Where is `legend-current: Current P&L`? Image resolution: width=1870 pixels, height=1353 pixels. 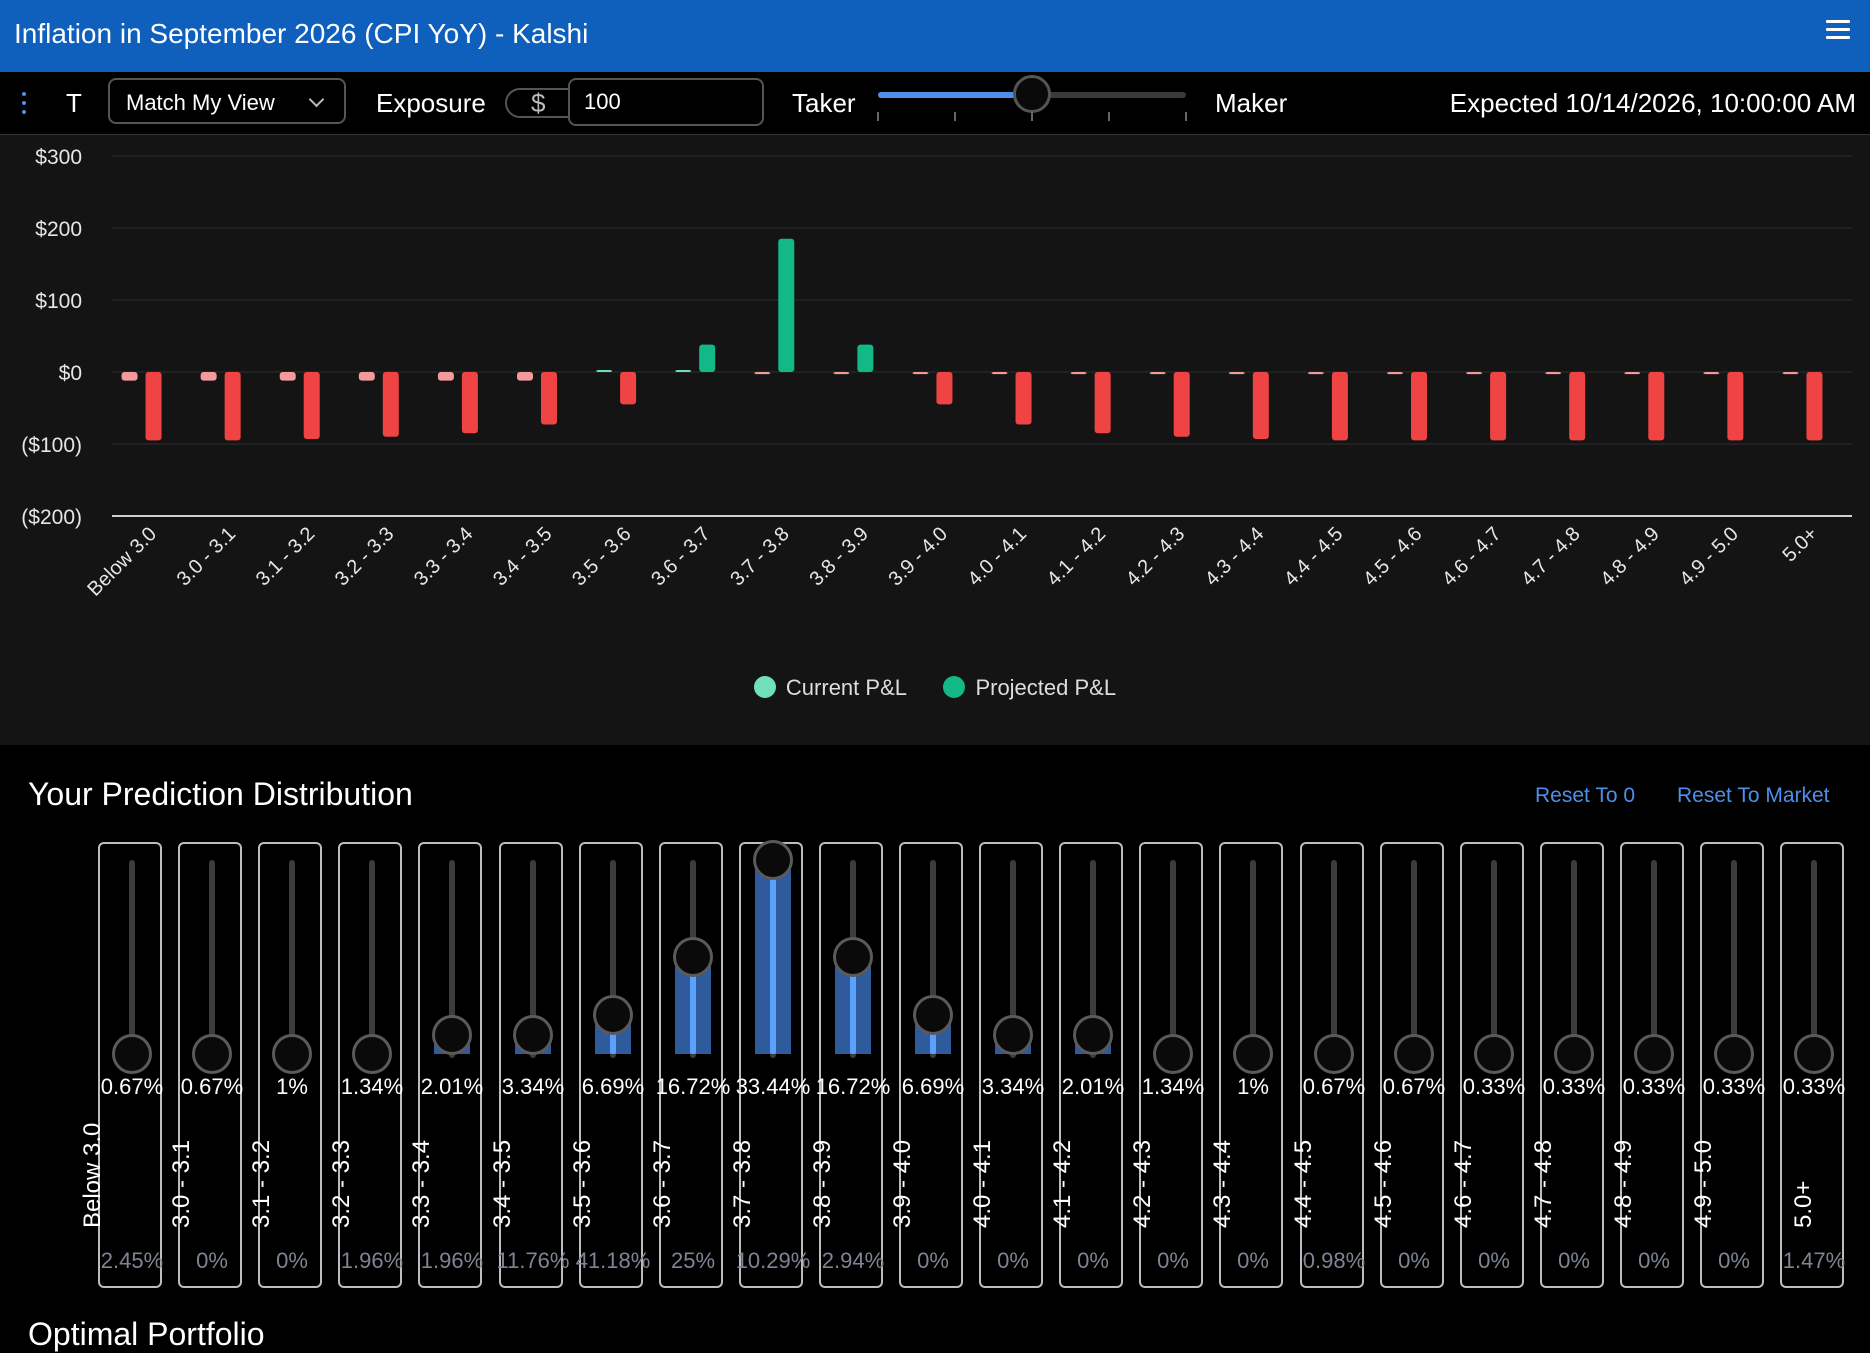
legend-current: Current P&L is located at coordinates (830, 688).